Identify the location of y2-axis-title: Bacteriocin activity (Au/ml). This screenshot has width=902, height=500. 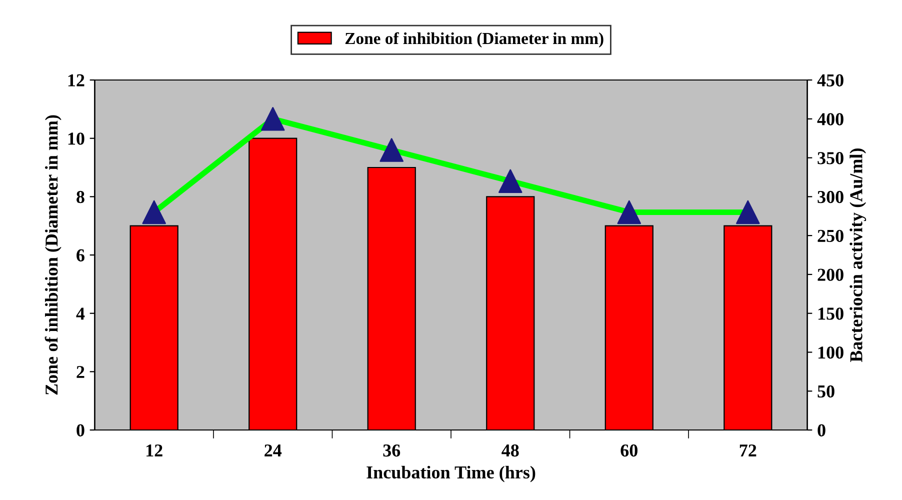
(858, 255).